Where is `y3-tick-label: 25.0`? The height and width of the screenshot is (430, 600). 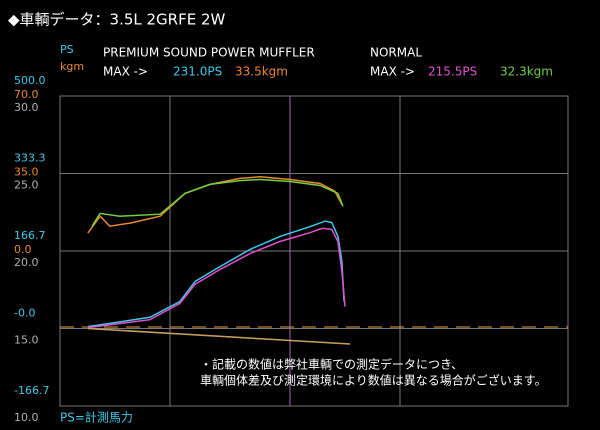
y3-tick-label: 25.0 is located at coordinates (26, 185).